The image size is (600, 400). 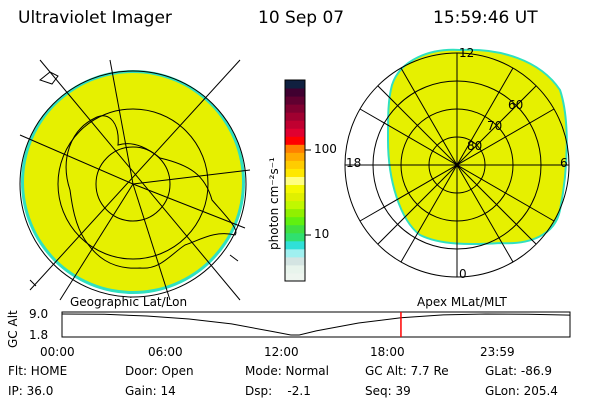 I want to click on instrument-title: Ultraviolet Imager, so click(x=95, y=18).